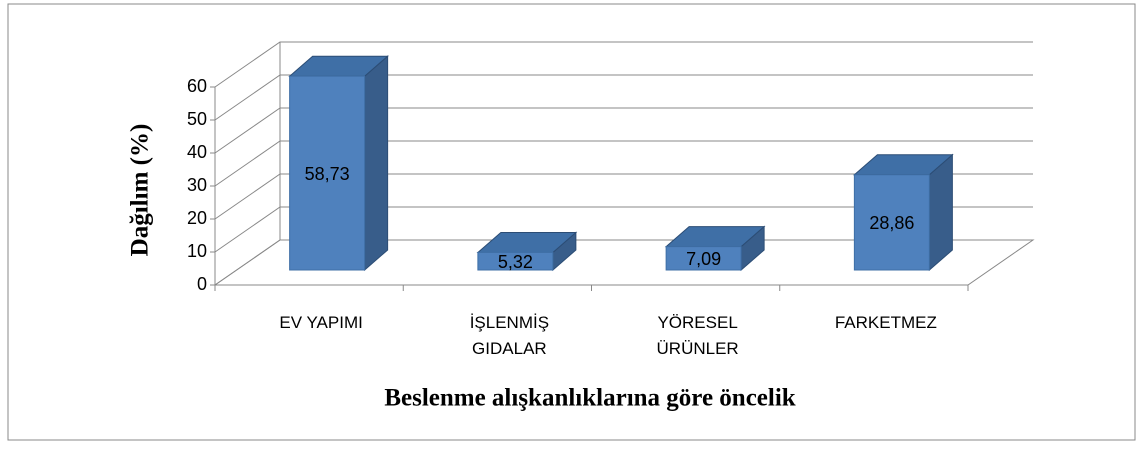 This screenshot has width=1144, height=451. I want to click on data-label: 7,09, so click(703, 259).